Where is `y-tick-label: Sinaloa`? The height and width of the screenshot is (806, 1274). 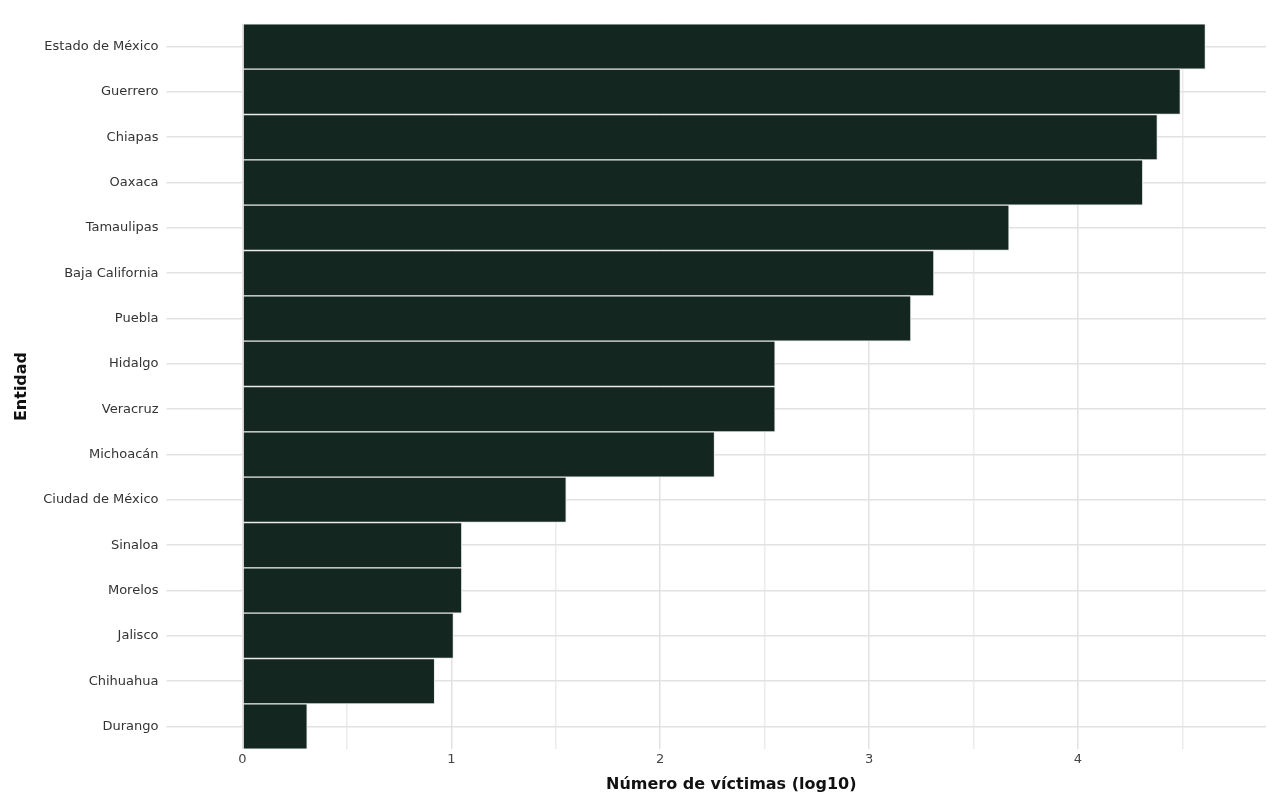 y-tick-label: Sinaloa is located at coordinates (134, 544).